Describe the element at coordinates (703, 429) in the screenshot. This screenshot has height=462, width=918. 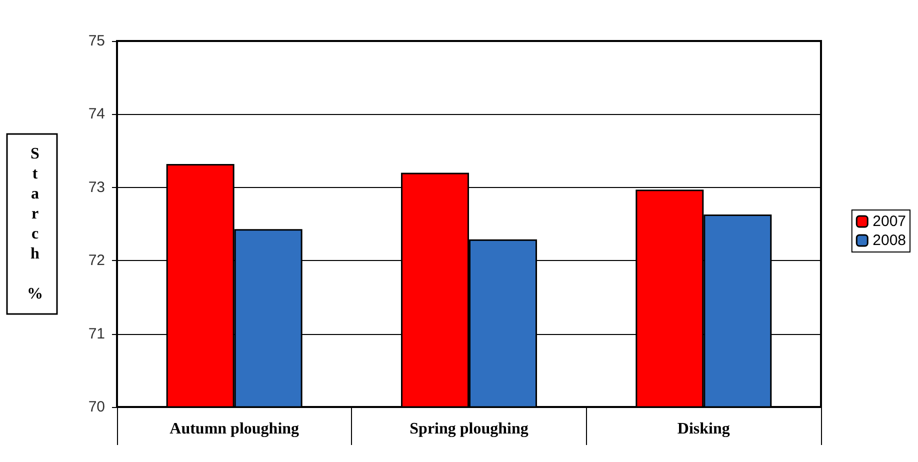
I see `x-tick-label: Disking` at that location.